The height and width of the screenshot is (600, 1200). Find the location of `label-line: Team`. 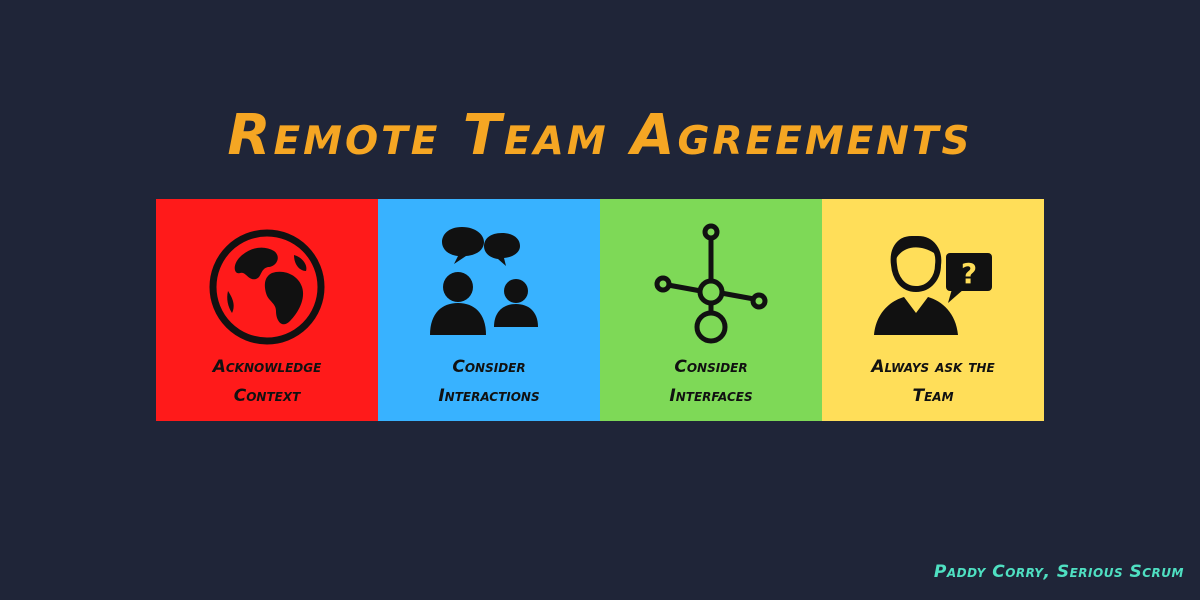

label-line: Team is located at coordinates (933, 396).